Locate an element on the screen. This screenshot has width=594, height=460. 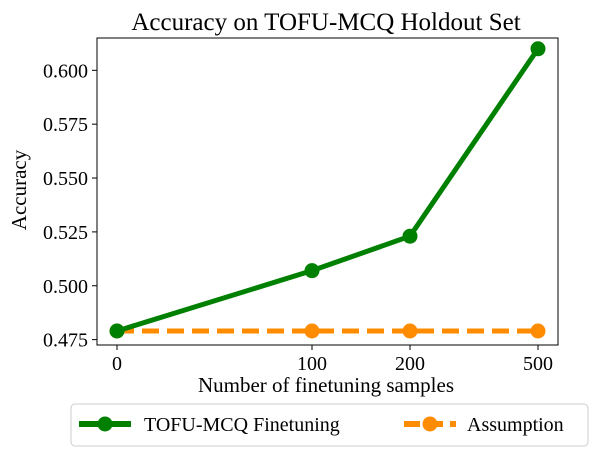
legend-label-finetuning: TOFU-MCQ Finetuning is located at coordinates (242, 425).